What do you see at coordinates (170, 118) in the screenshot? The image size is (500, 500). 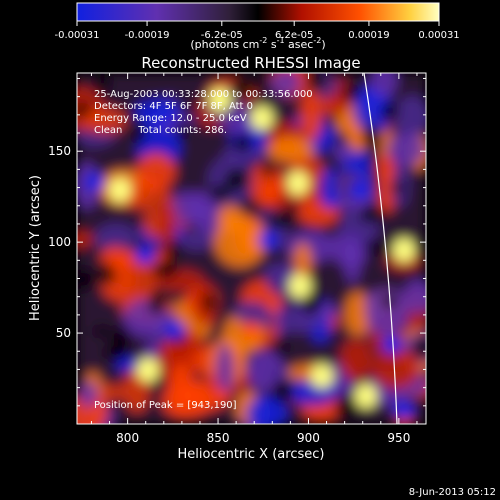 I see `info-energy-range: Energy Range: 12.0 - 25.0 keV` at bounding box center [170, 118].